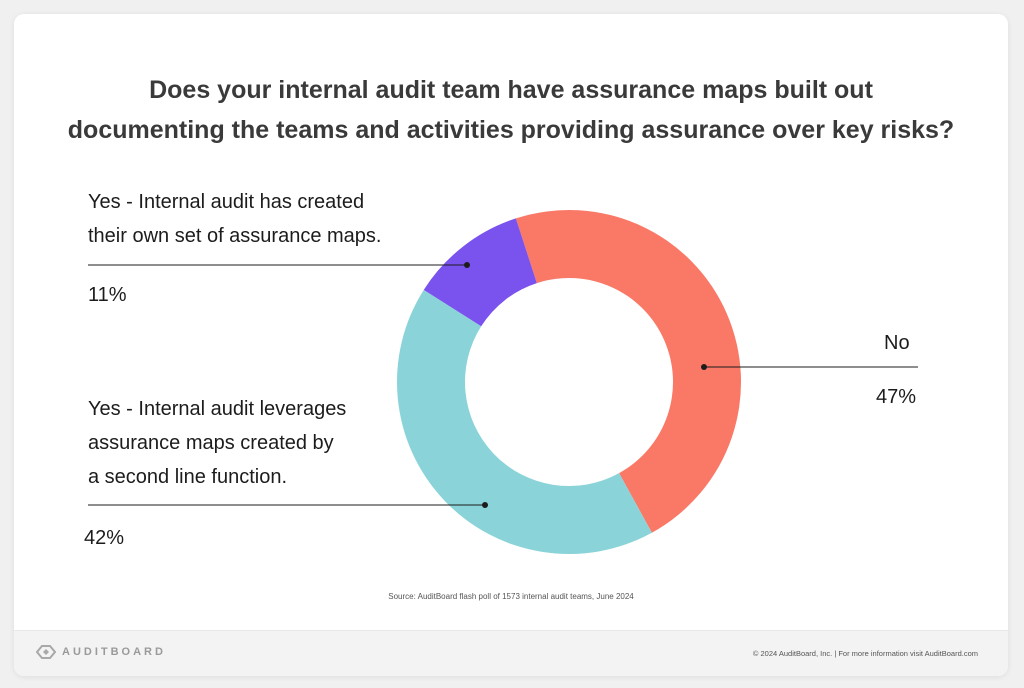 This screenshot has width=1024, height=688. Describe the element at coordinates (704, 367) in the screenshot. I see `leader-no-dot` at that location.